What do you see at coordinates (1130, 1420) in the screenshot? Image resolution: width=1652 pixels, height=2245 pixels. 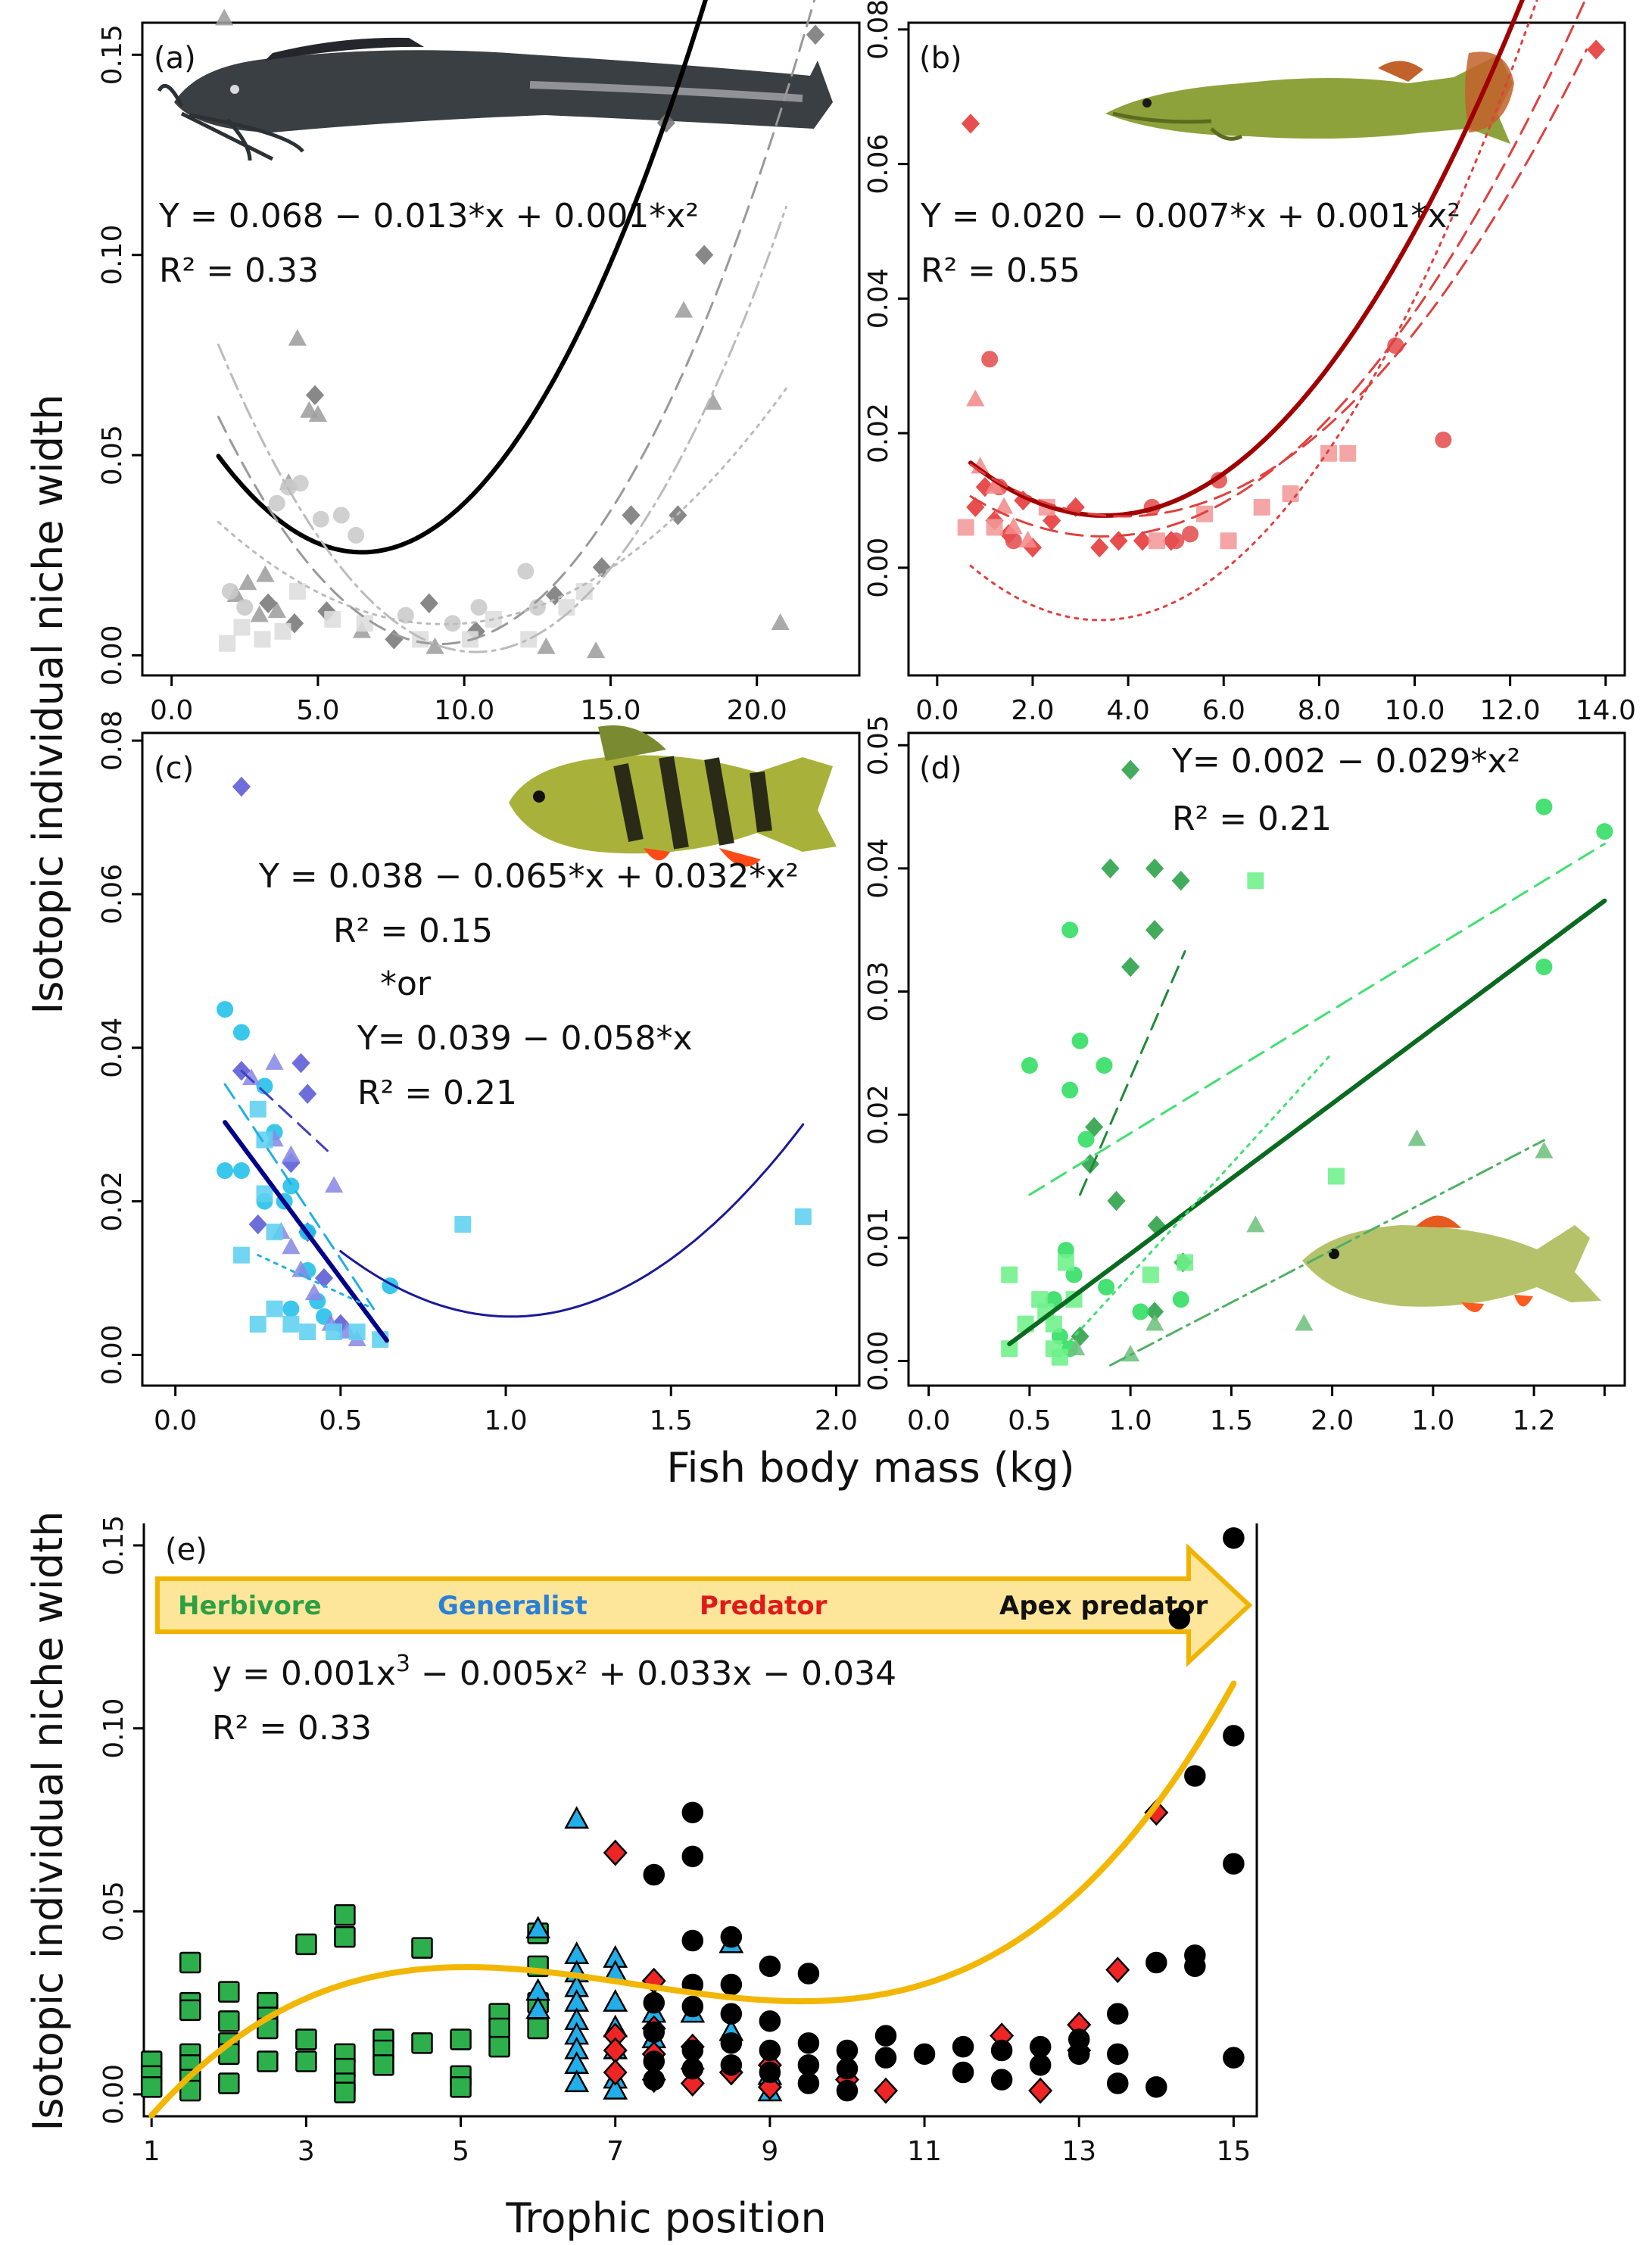 I see `x-tick-label-d: 1.0` at bounding box center [1130, 1420].